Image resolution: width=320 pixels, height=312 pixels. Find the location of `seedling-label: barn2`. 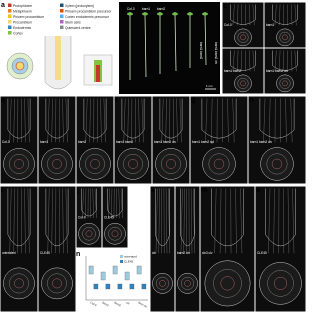

seedling-label: barn2 is located at coordinates (161, 9).